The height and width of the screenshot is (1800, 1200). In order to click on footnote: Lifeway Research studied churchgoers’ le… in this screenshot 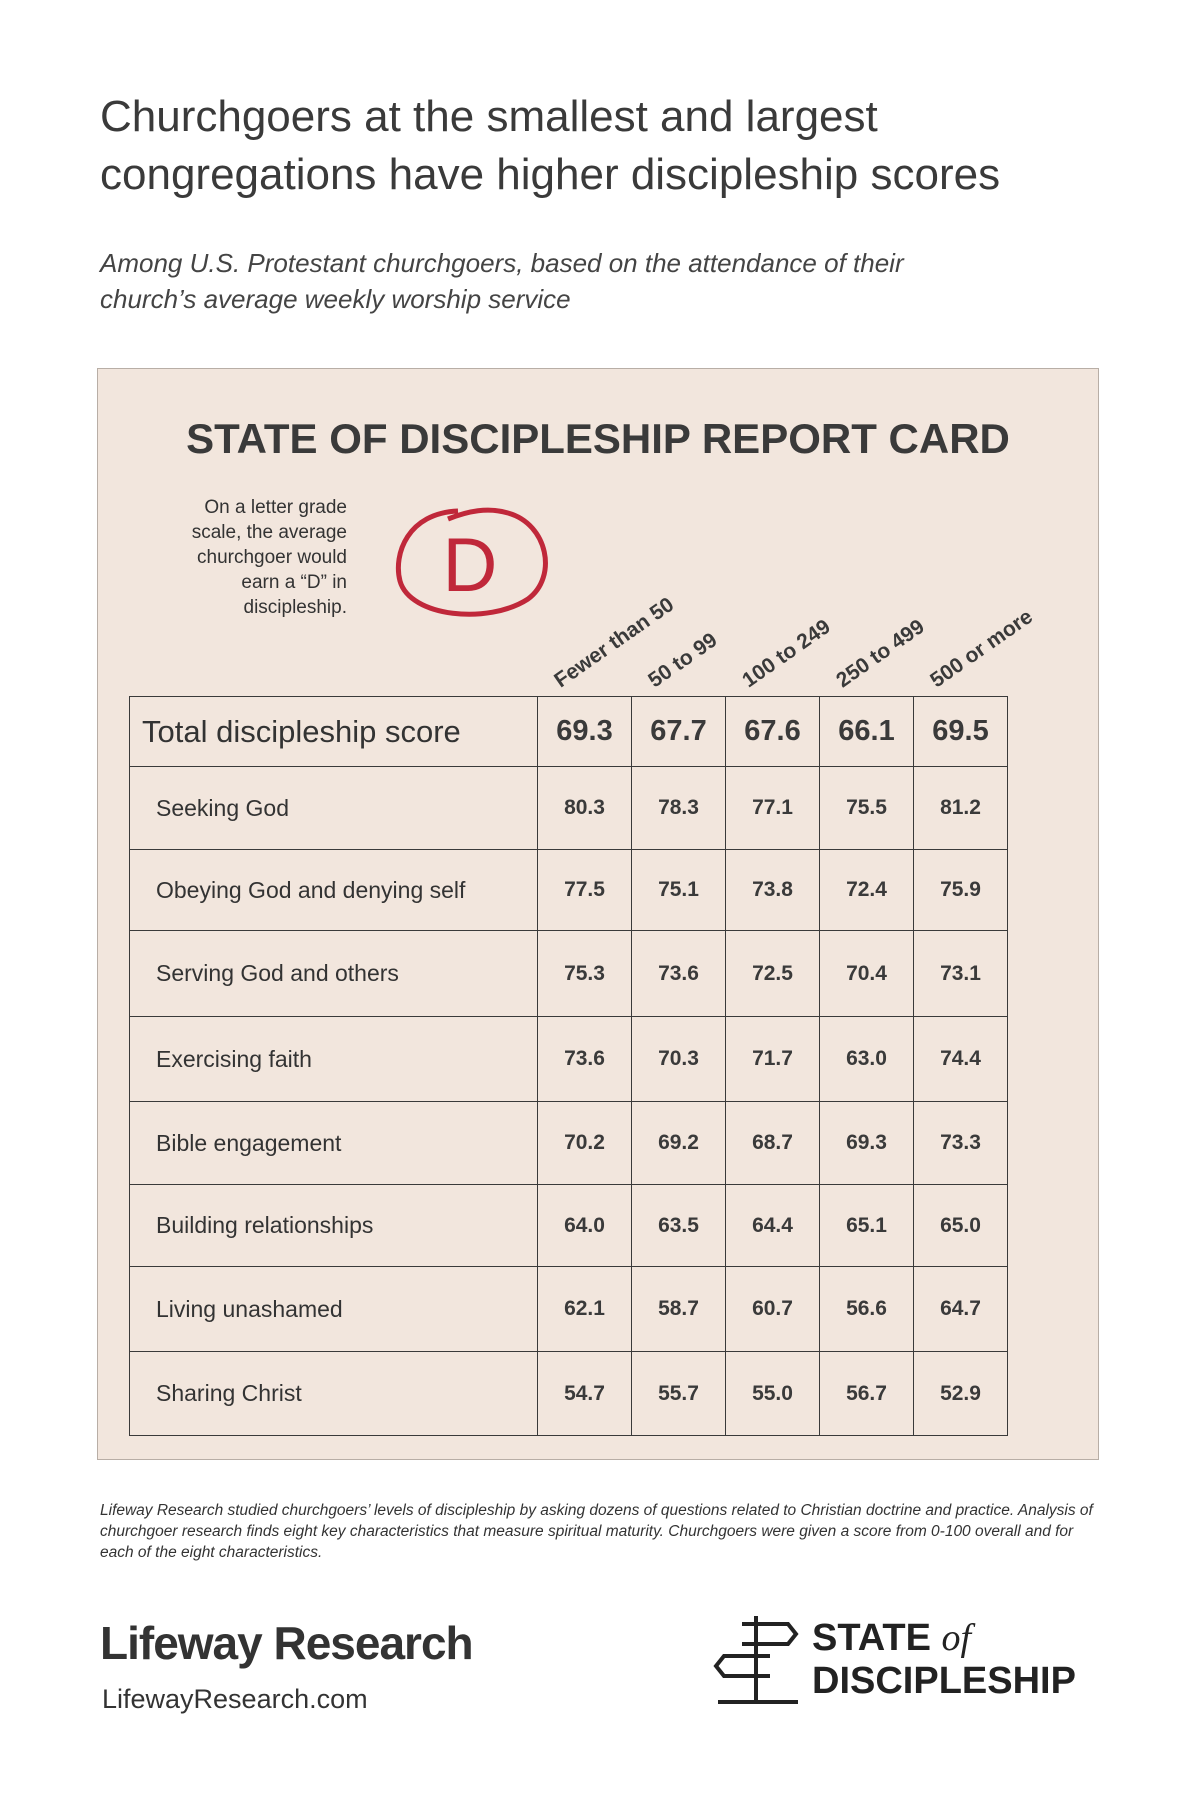, I will do `click(596, 1531)`.